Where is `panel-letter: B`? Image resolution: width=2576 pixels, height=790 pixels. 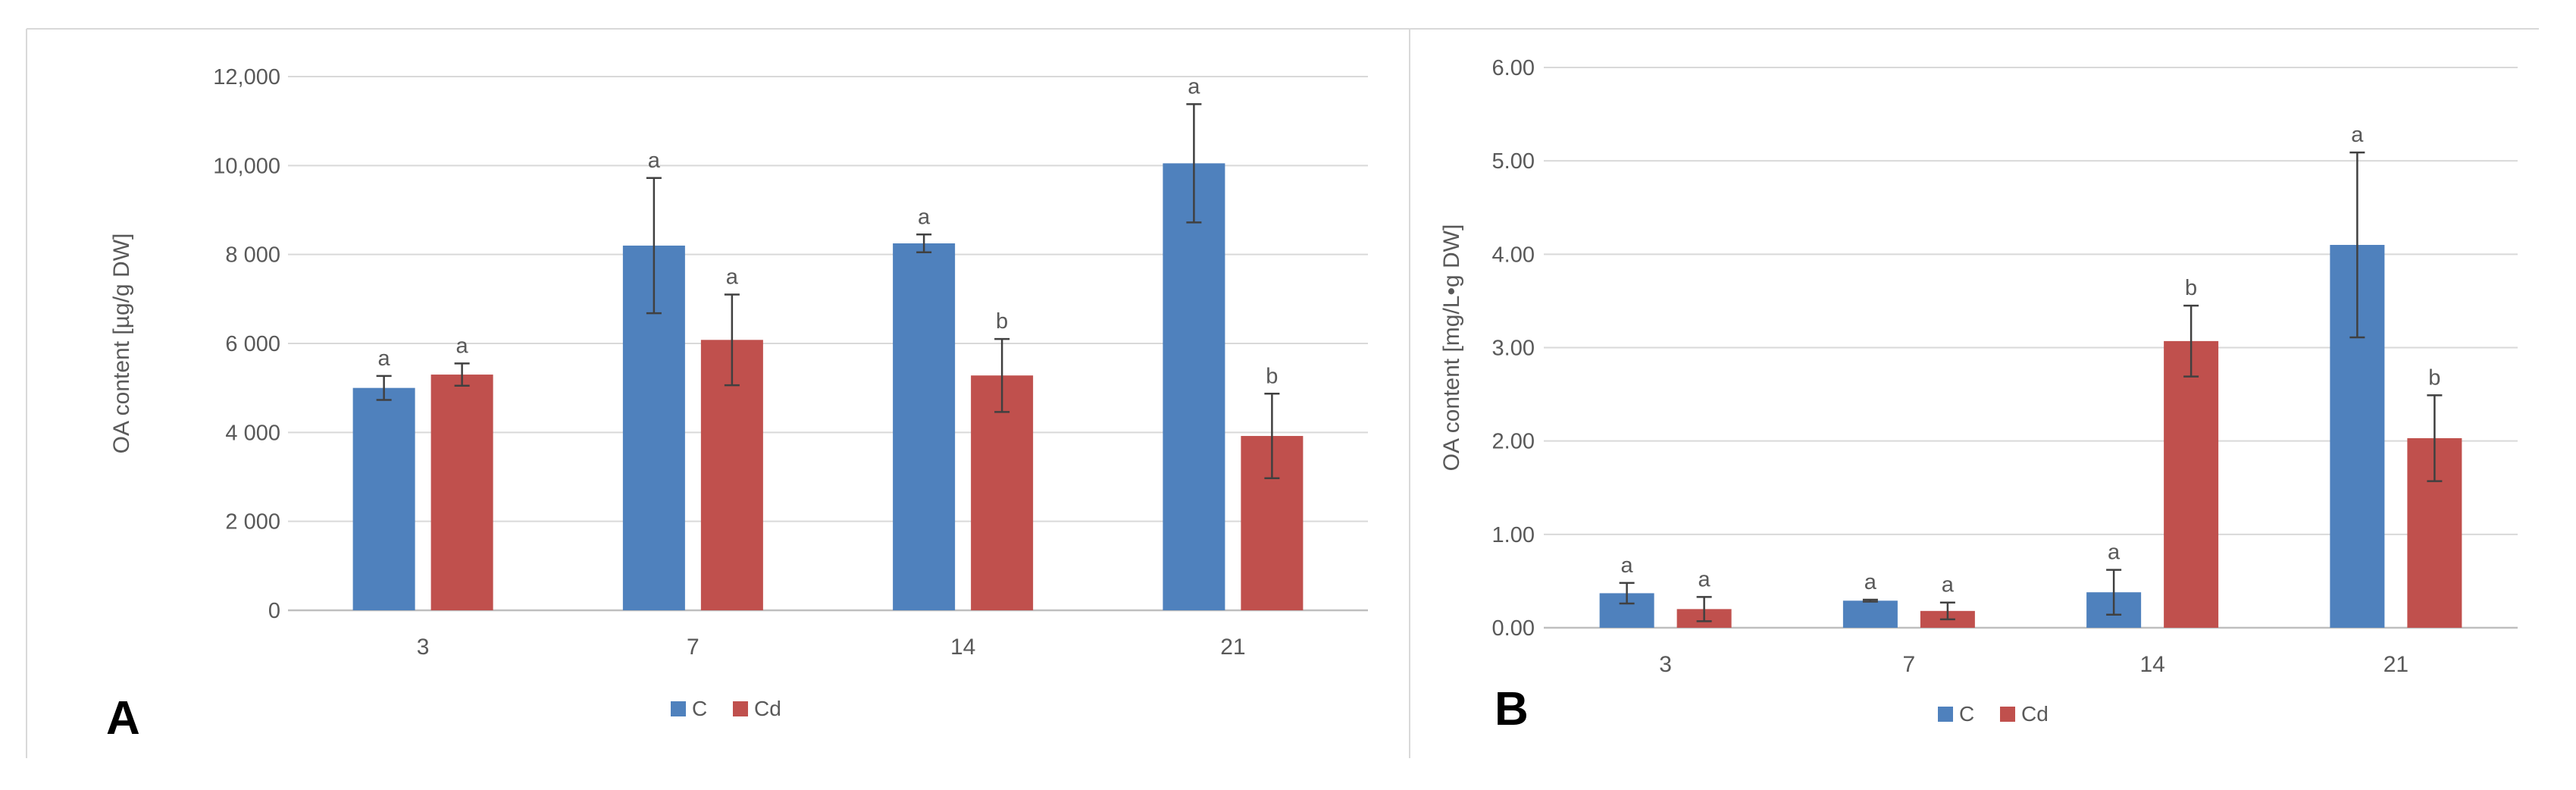 panel-letter: B is located at coordinates (1512, 709).